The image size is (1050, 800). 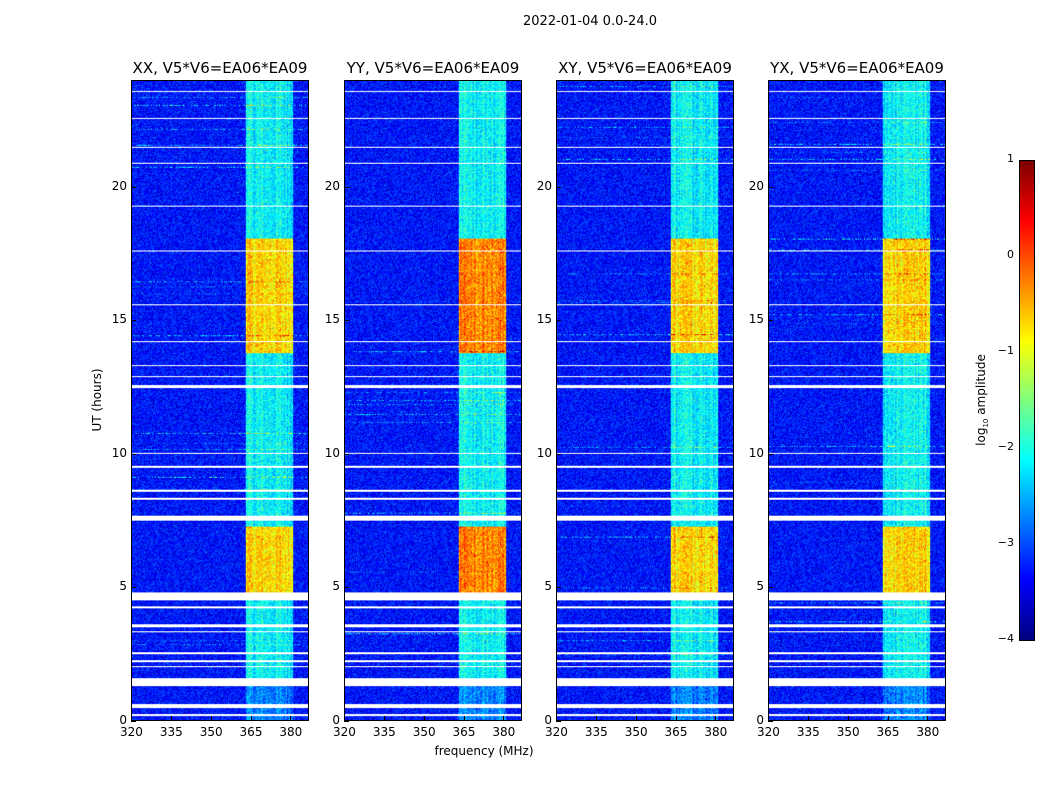 I want to click on colorbar-tick-label: −3, so click(x=1005, y=542).